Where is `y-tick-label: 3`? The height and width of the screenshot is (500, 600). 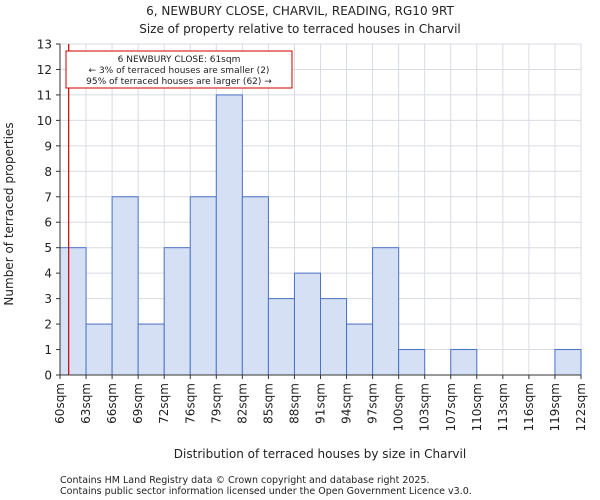 y-tick-label: 3 is located at coordinates (48, 299).